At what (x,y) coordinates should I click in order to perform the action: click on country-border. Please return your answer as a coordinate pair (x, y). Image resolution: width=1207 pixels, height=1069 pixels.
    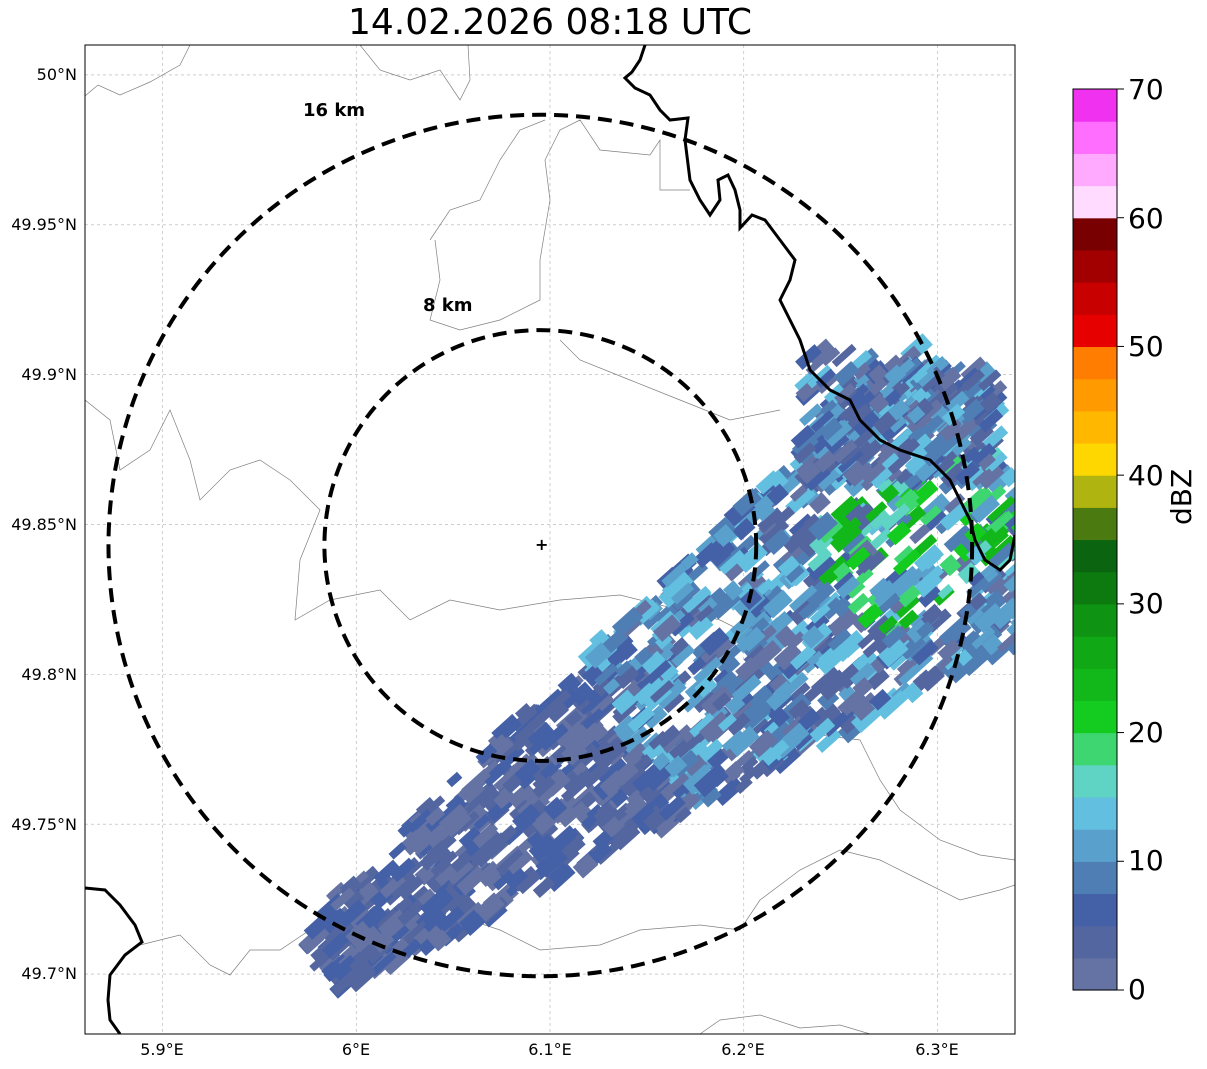
    Looking at the image, I should click on (114, 960).